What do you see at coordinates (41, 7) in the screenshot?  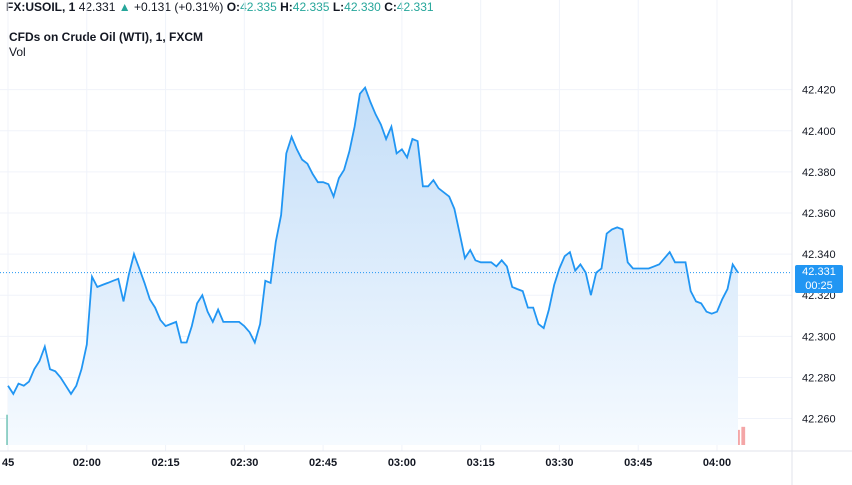 I see `symbol-name: FX:USOIL, 1` at bounding box center [41, 7].